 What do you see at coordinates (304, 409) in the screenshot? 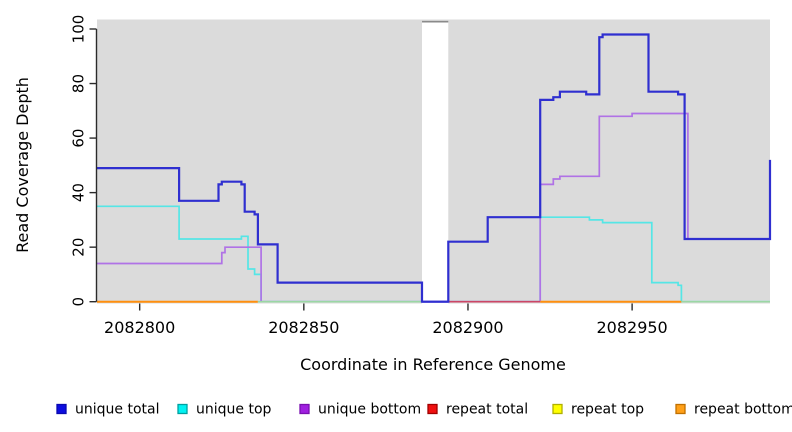
I see `legend-swatch-unique-bottom` at bounding box center [304, 409].